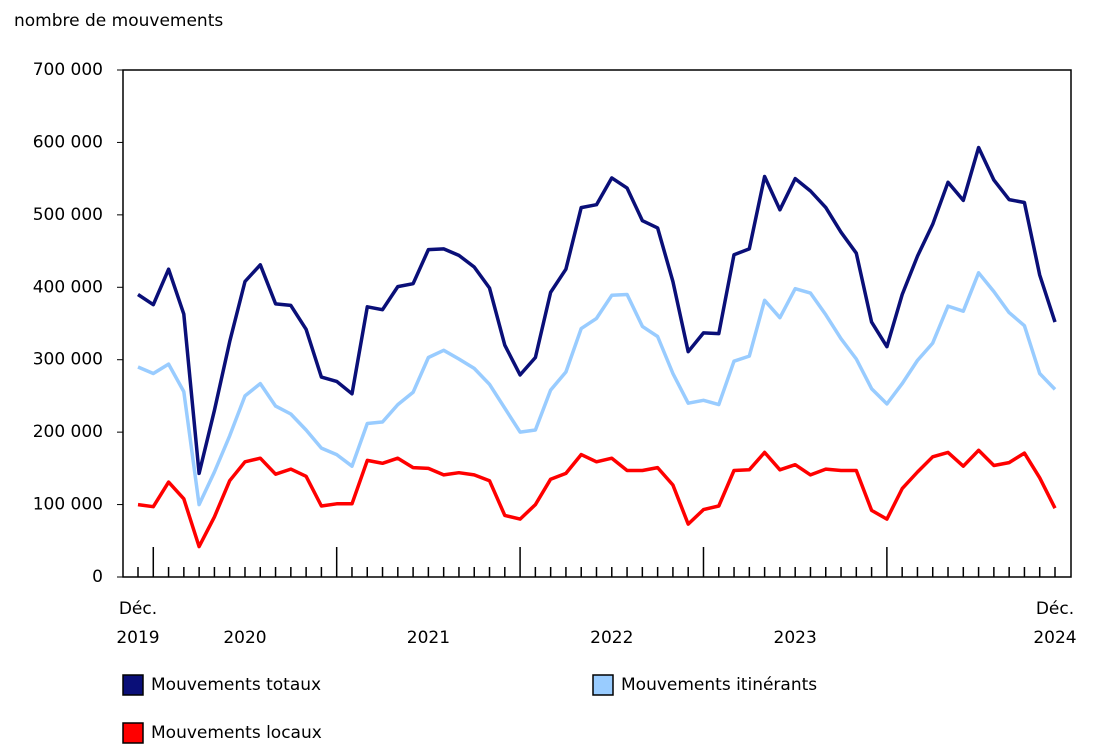 The width and height of the screenshot is (1102, 756). What do you see at coordinates (719, 685) in the screenshot?
I see `legend-label: Mouvements itinérants` at bounding box center [719, 685].